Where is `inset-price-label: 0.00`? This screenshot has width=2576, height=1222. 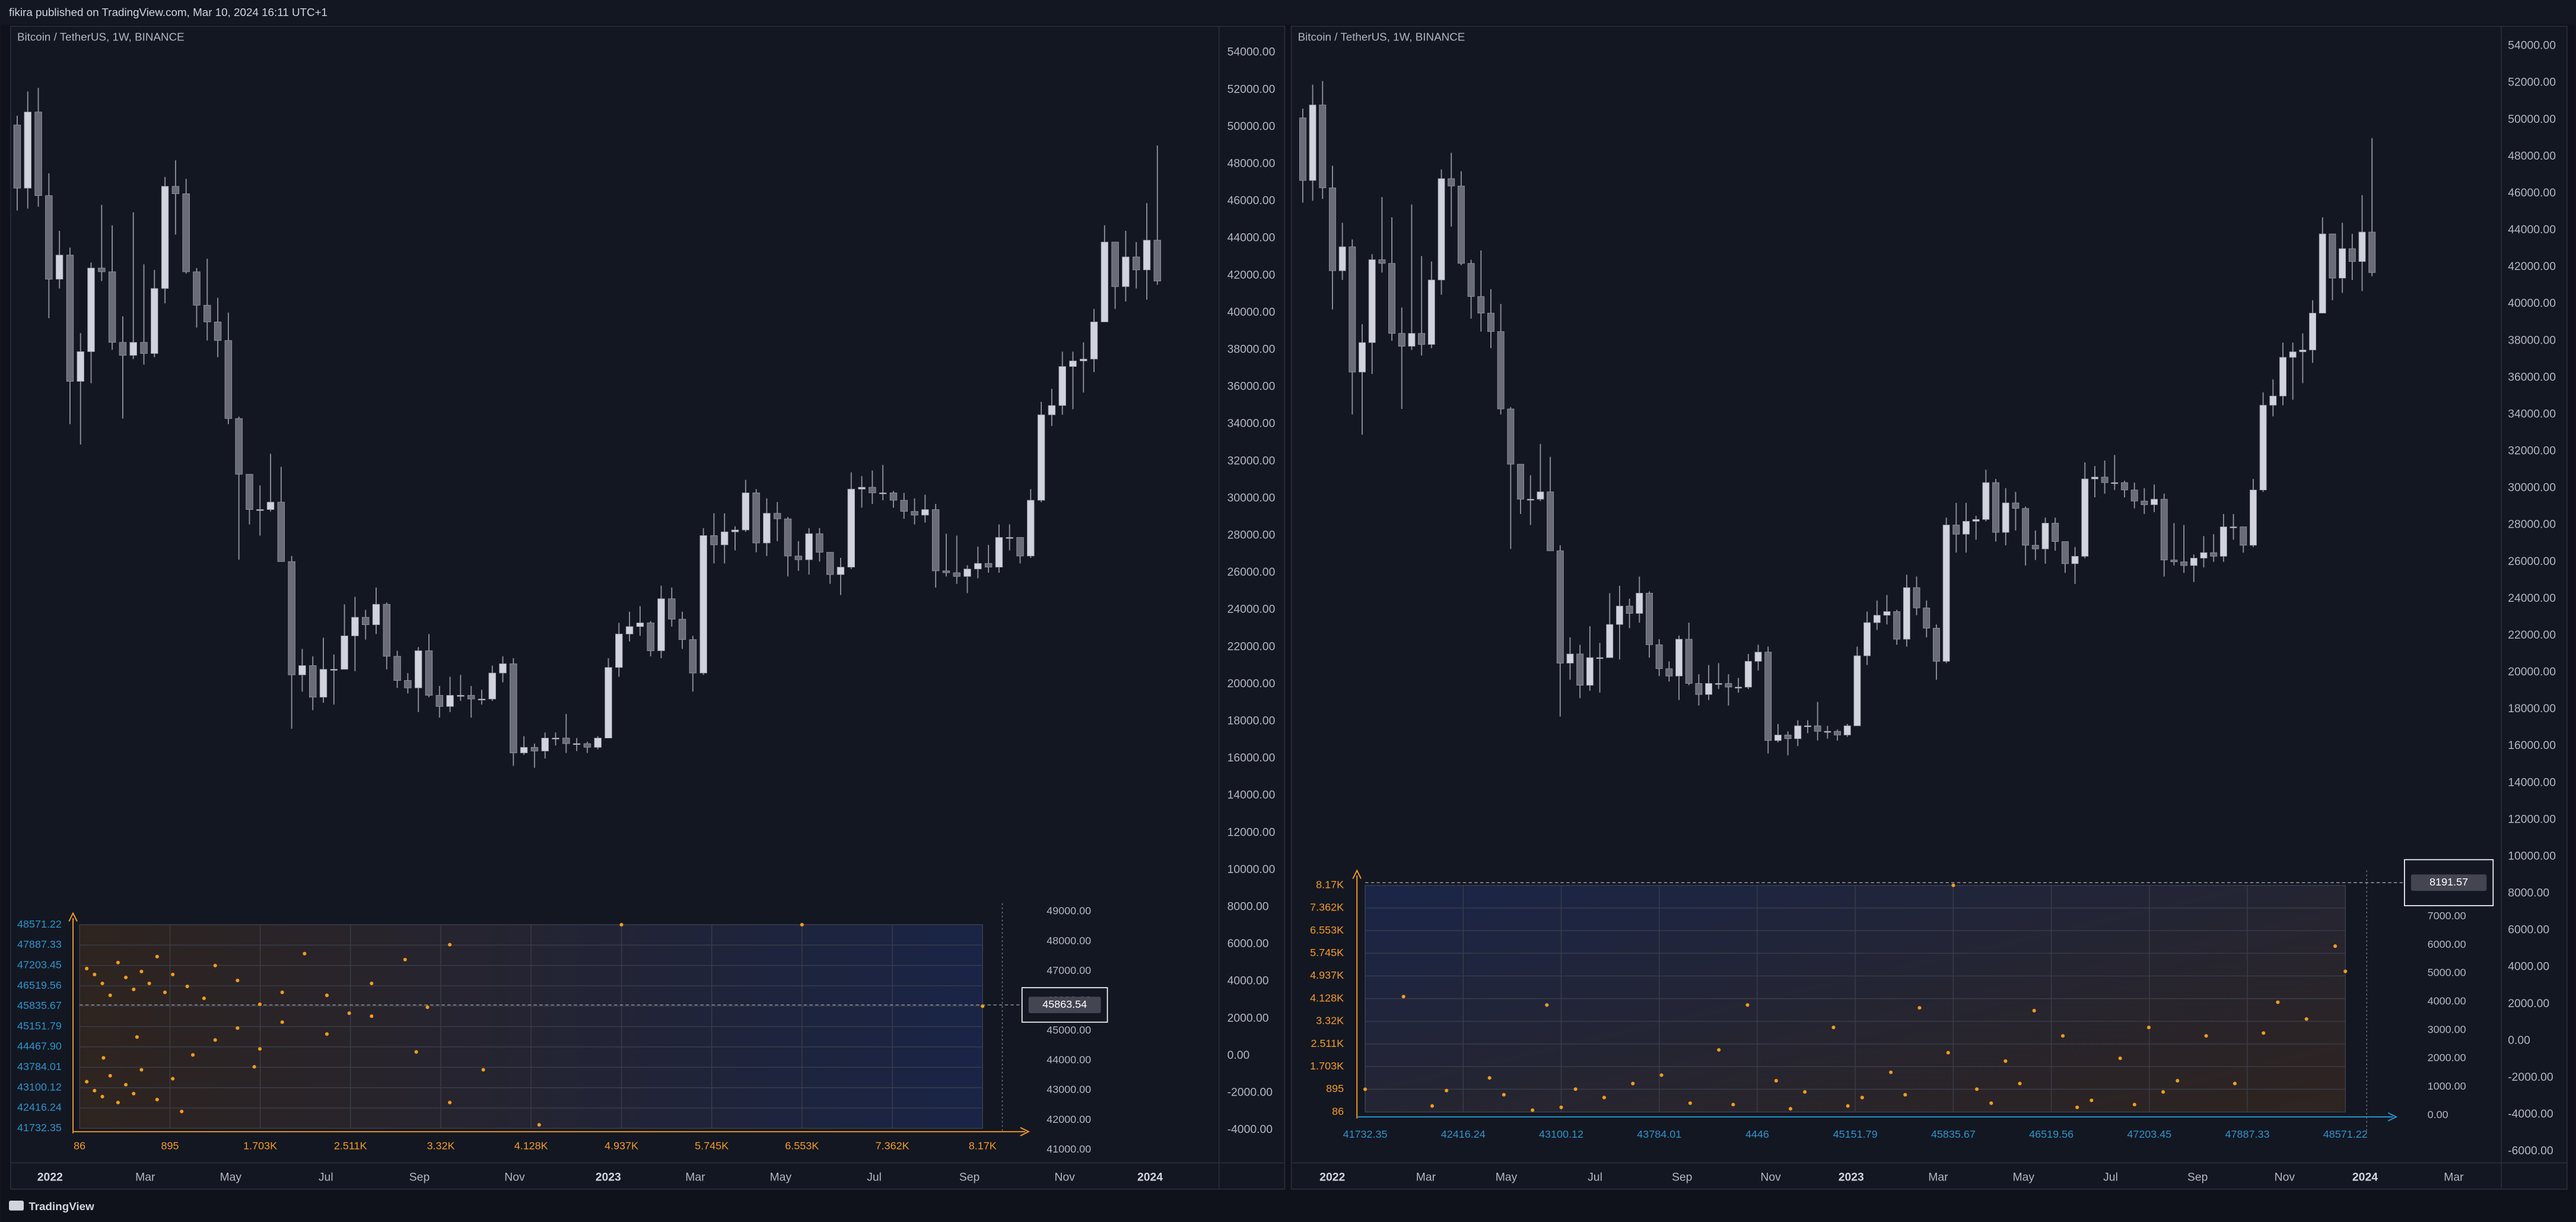 inset-price-label: 0.00 is located at coordinates (2438, 1115).